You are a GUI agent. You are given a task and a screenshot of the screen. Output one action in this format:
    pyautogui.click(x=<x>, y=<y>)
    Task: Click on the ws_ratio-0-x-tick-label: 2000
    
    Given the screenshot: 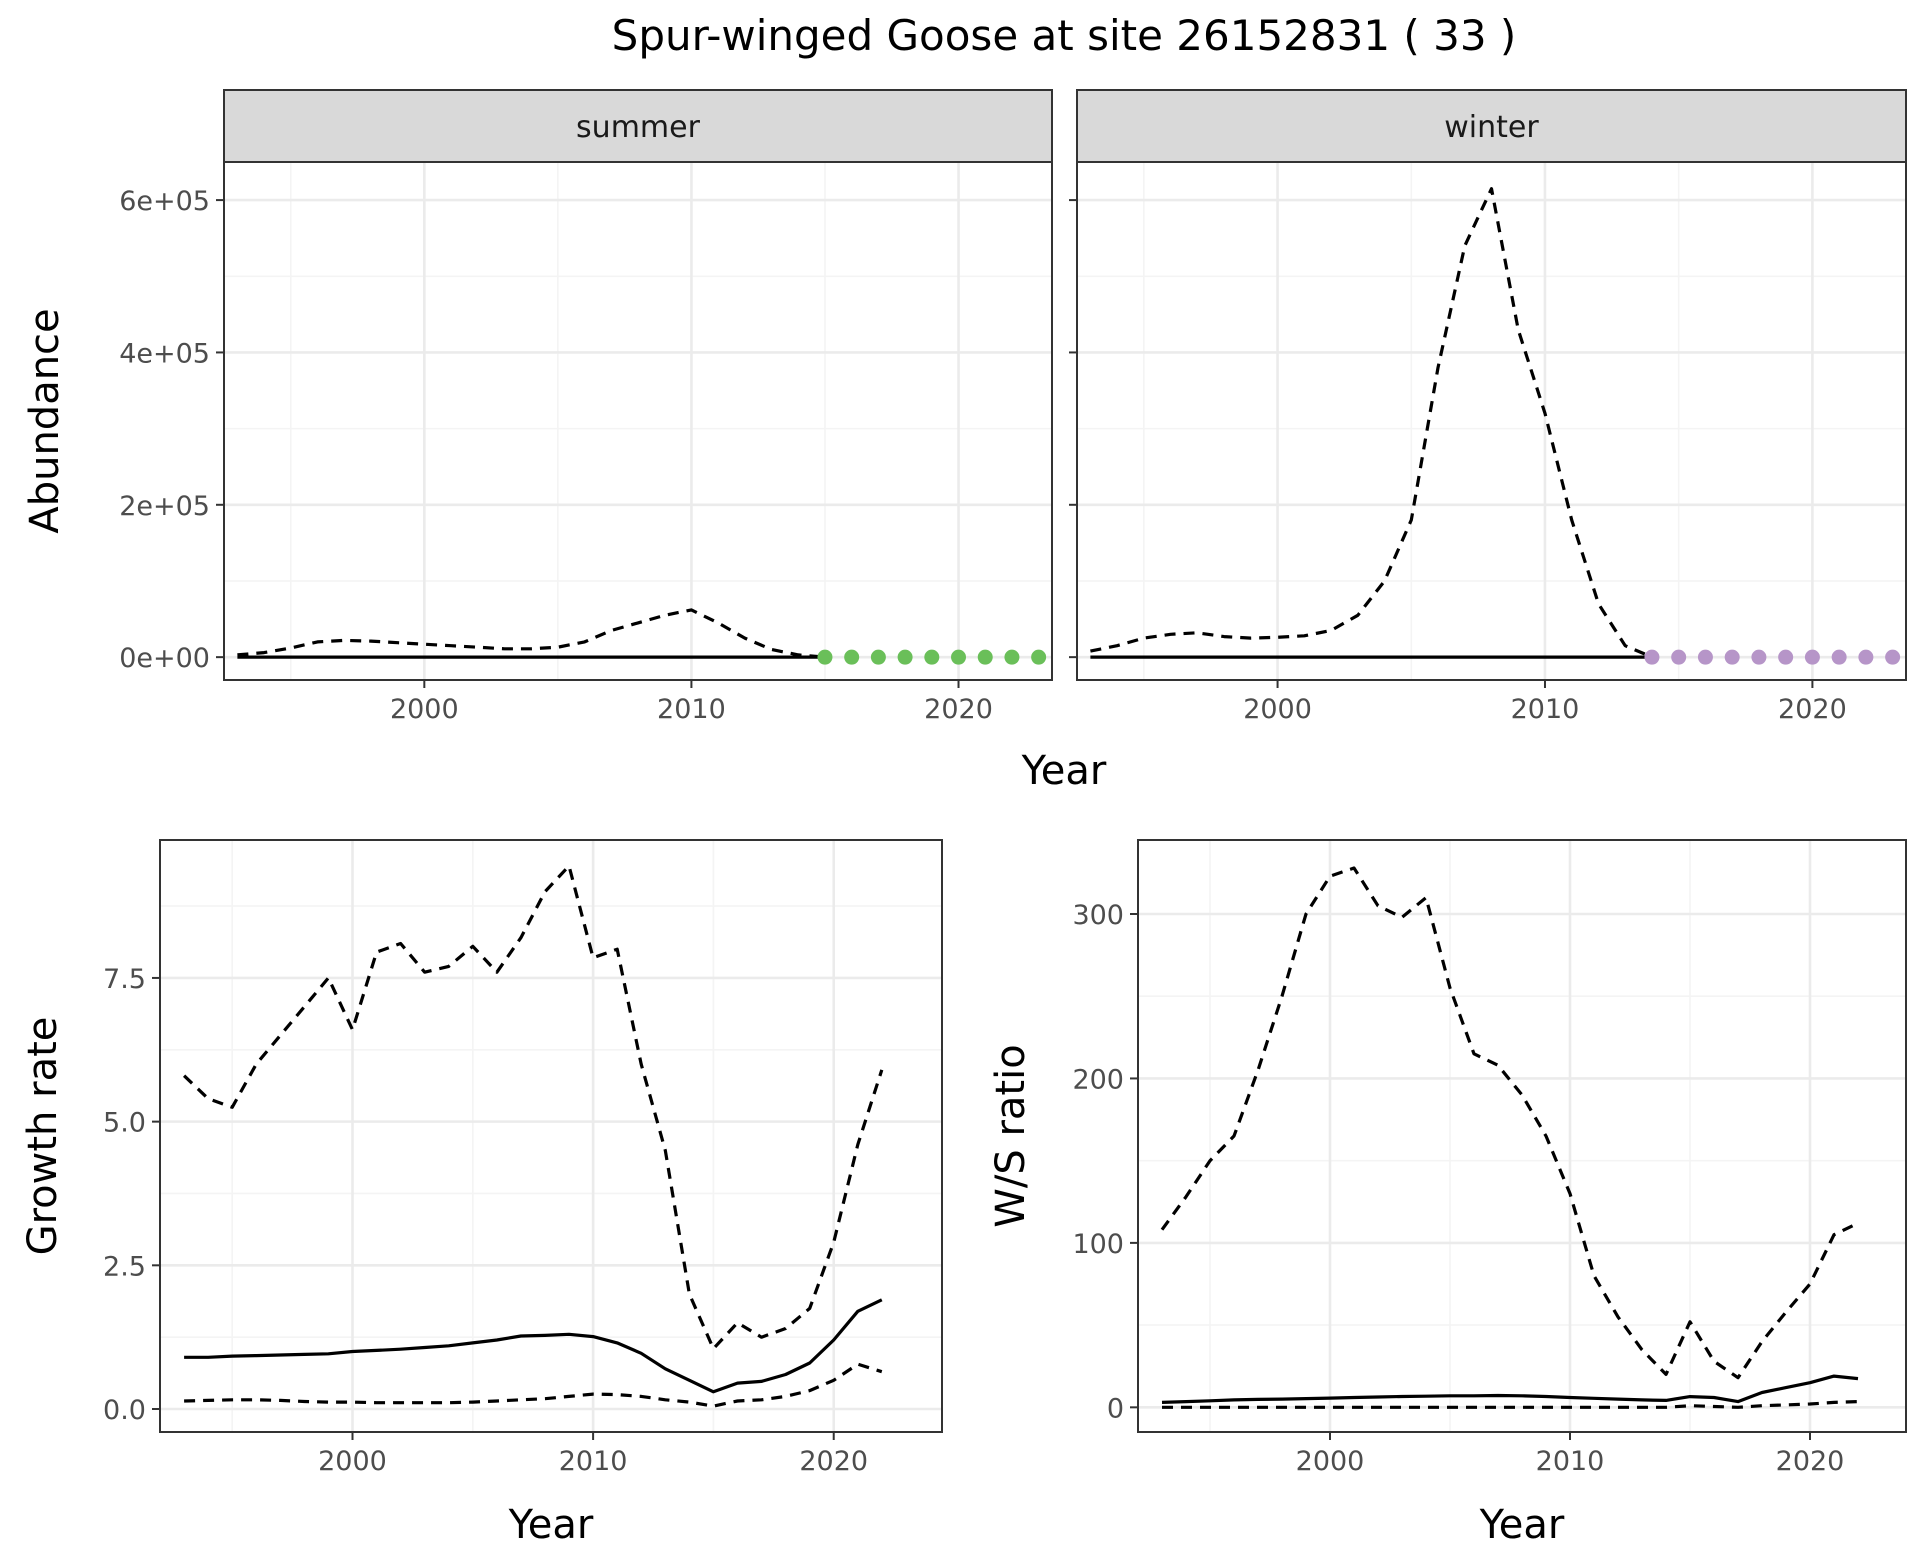 What is the action you would take?
    pyautogui.click(x=1330, y=1461)
    